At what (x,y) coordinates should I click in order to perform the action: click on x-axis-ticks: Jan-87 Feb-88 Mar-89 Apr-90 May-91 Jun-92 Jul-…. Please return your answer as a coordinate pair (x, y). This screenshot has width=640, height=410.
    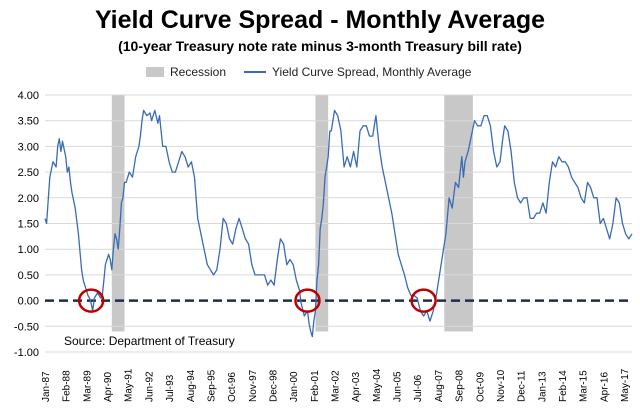
    Looking at the image, I should click on (336, 385).